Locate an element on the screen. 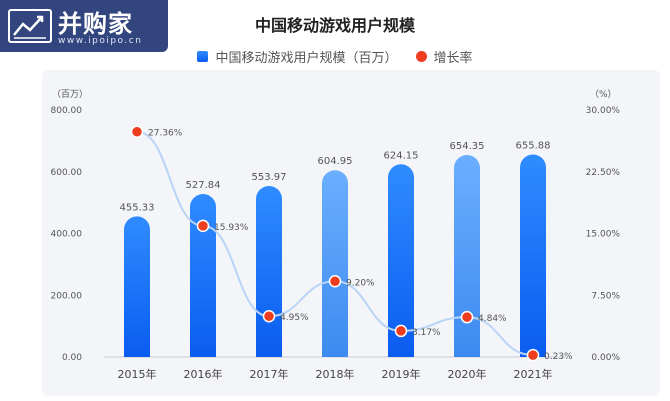  right-tick-label: 30.00% is located at coordinates (603, 111).